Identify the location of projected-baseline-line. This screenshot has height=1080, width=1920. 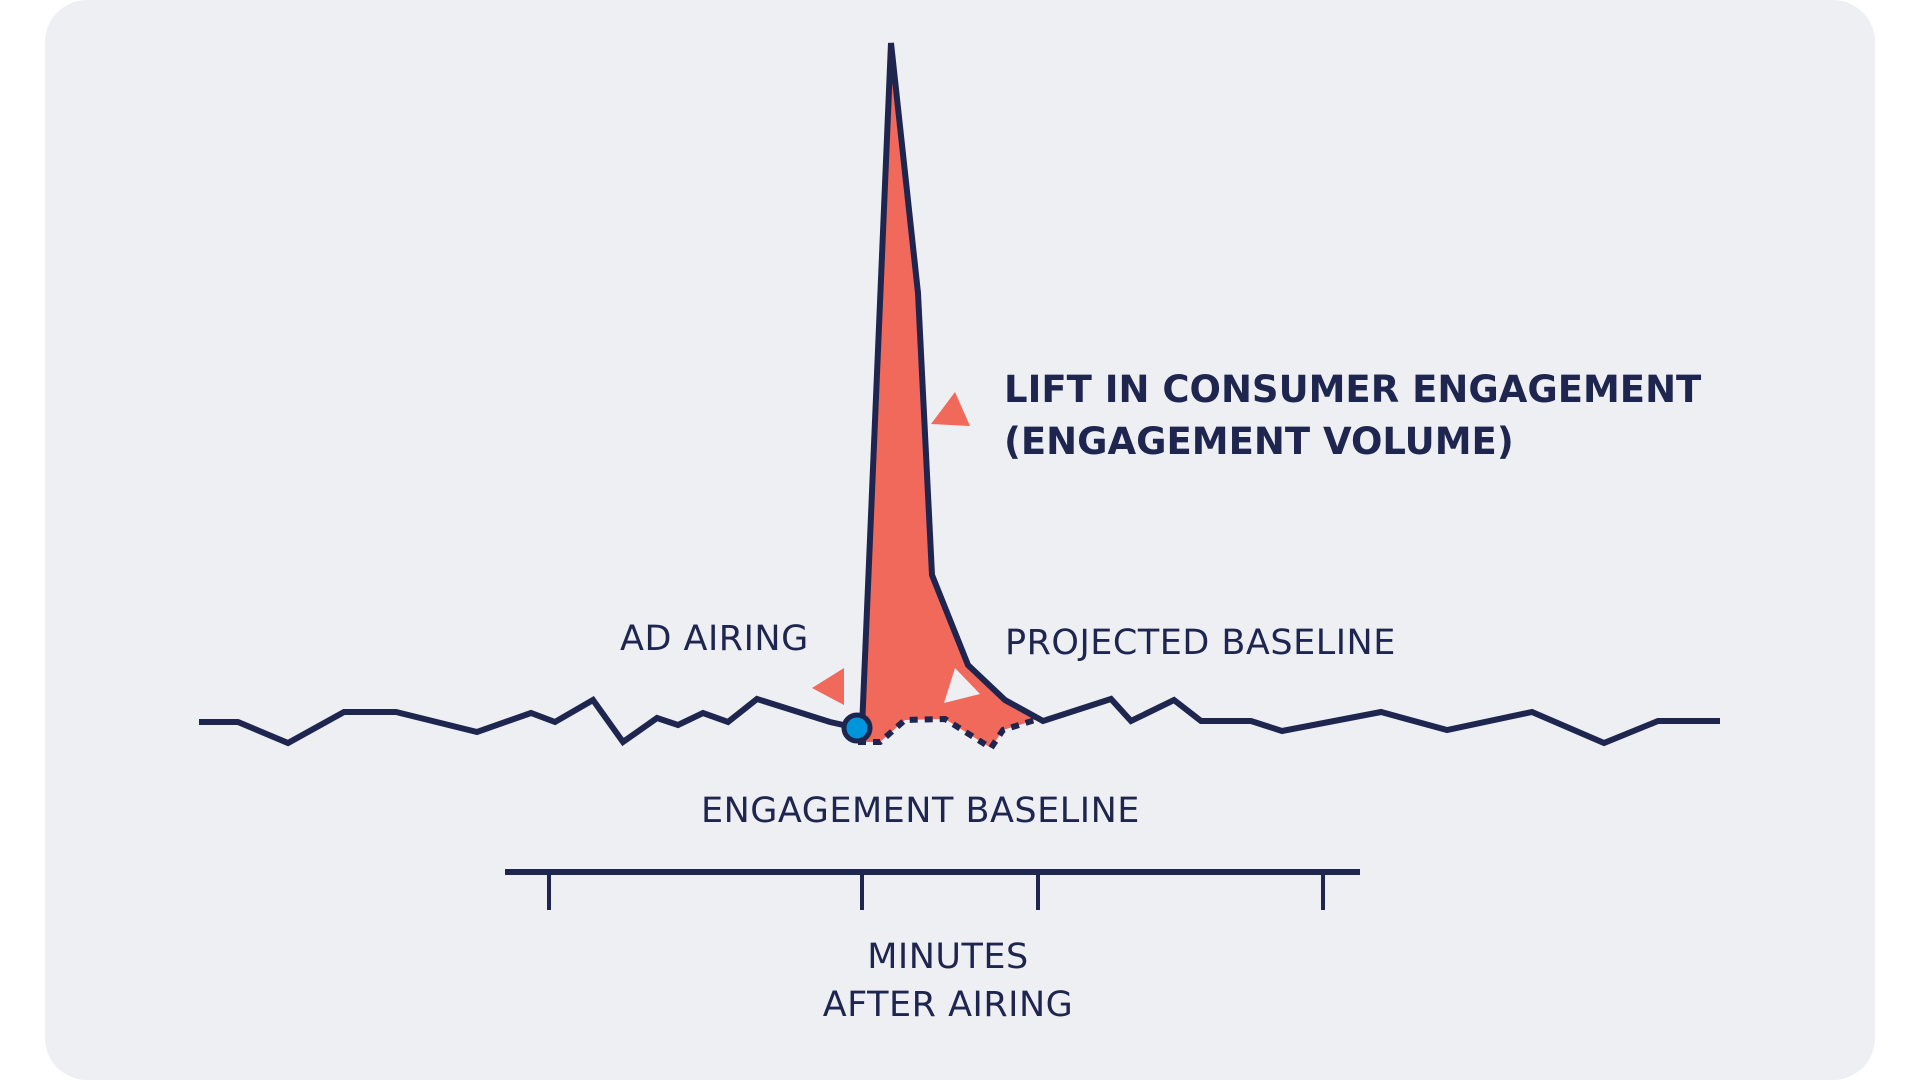
(947, 734).